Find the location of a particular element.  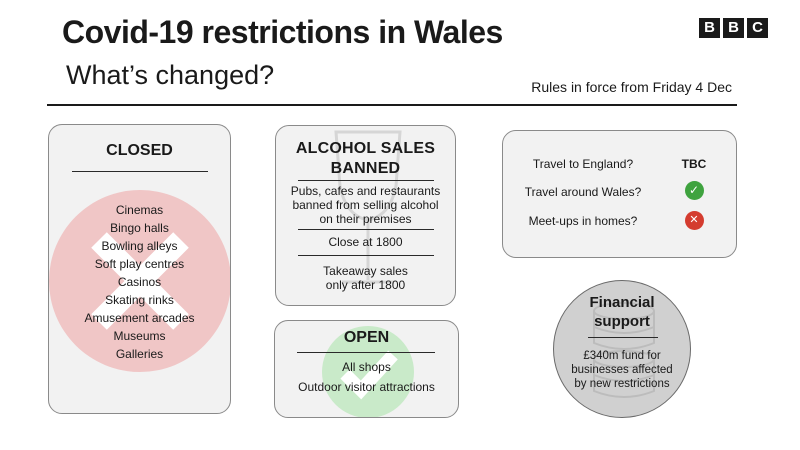

list-item: Galleries is located at coordinates (139, 354).